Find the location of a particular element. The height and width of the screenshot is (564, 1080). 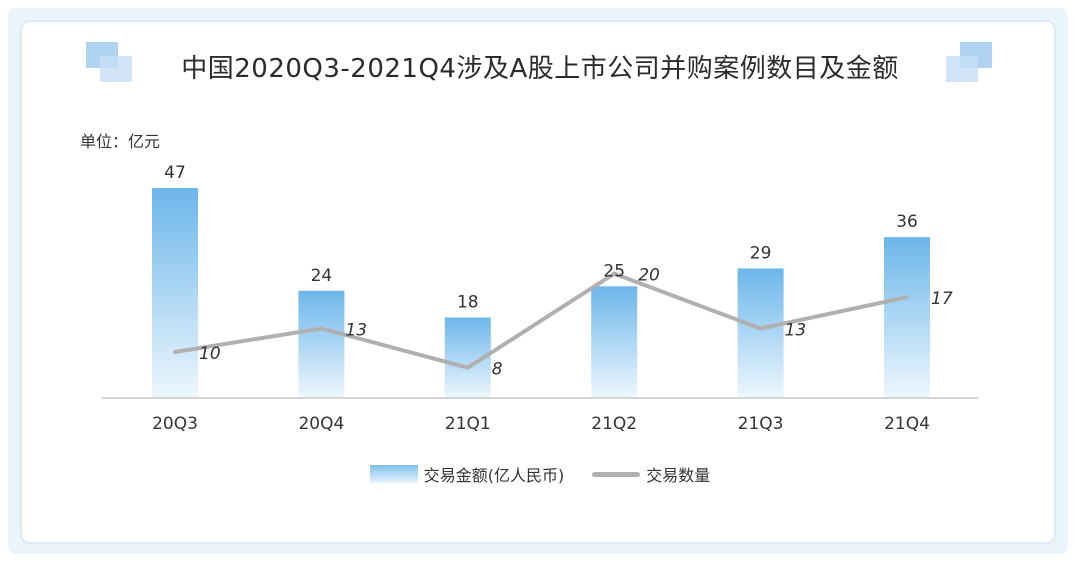

title-decoration-left is located at coordinates (109, 62).